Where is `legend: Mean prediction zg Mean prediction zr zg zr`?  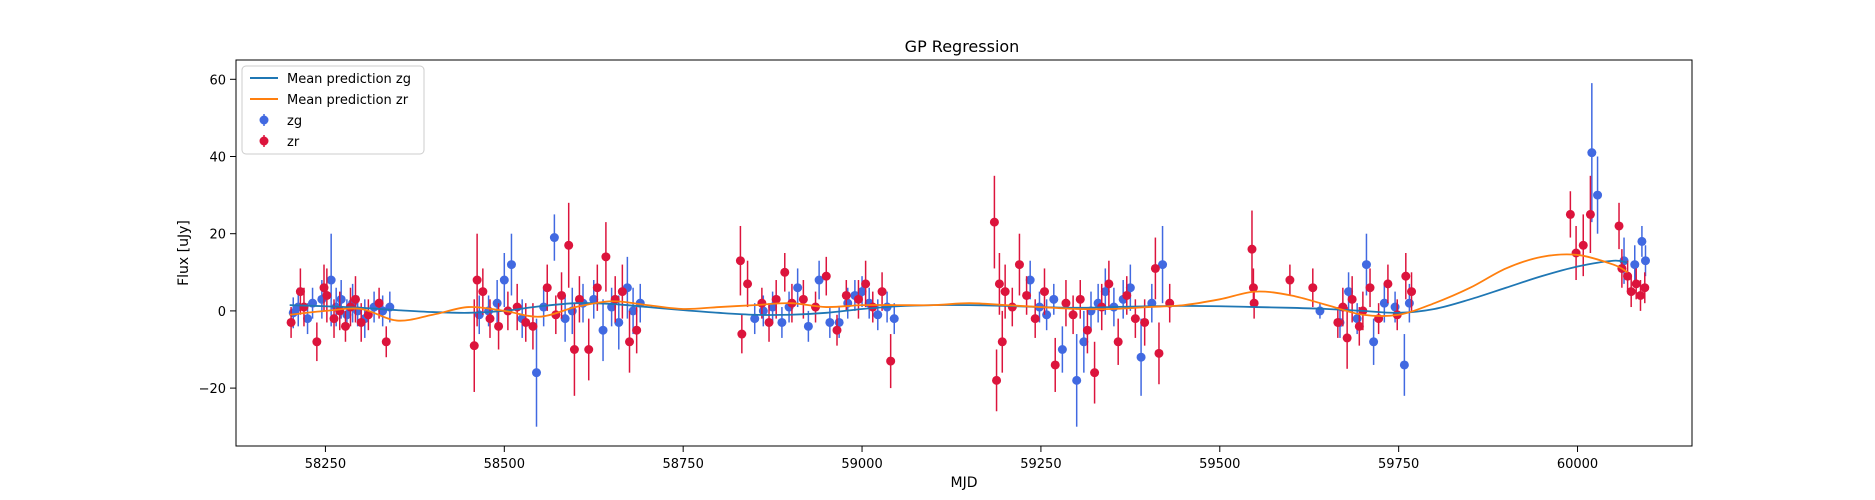 legend: Mean prediction zg Mean prediction zr zg zr is located at coordinates (333, 110).